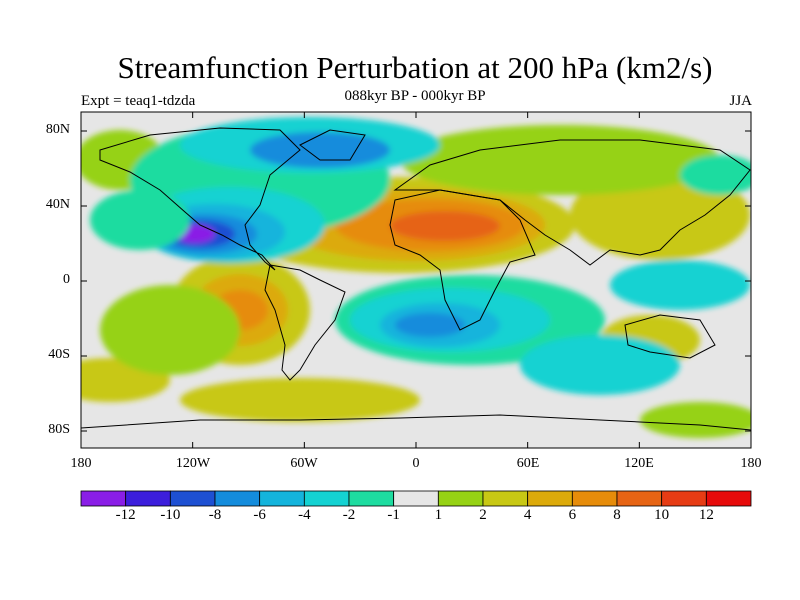 The width and height of the screenshot is (800, 600). Describe the element at coordinates (57, 129) in the screenshot. I see `lat-label-80n: 80N` at that location.